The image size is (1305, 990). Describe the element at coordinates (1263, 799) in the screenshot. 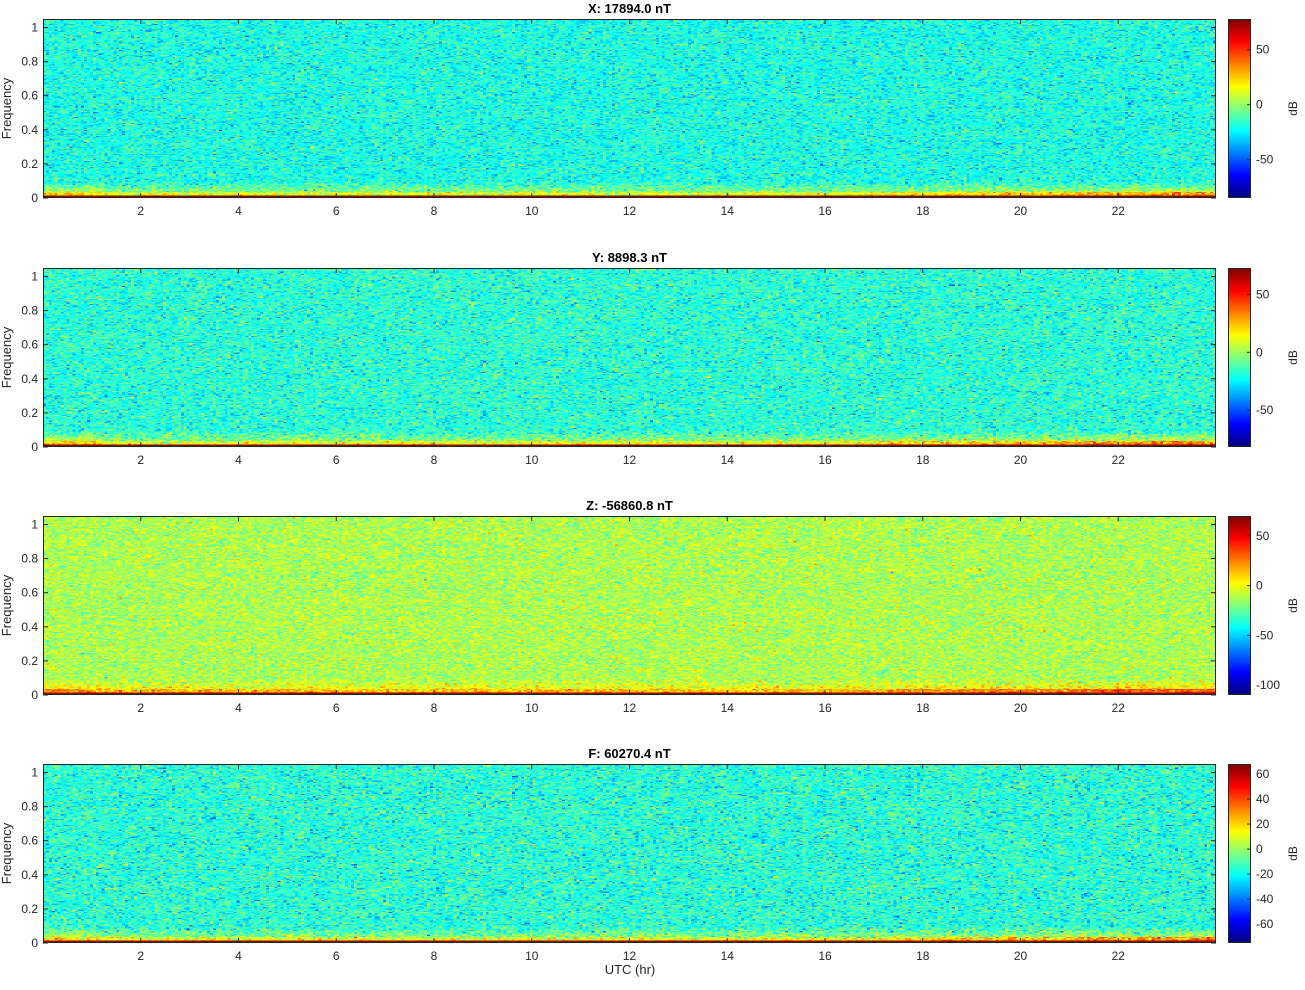

I see `colorbar-tick-label: 40` at that location.